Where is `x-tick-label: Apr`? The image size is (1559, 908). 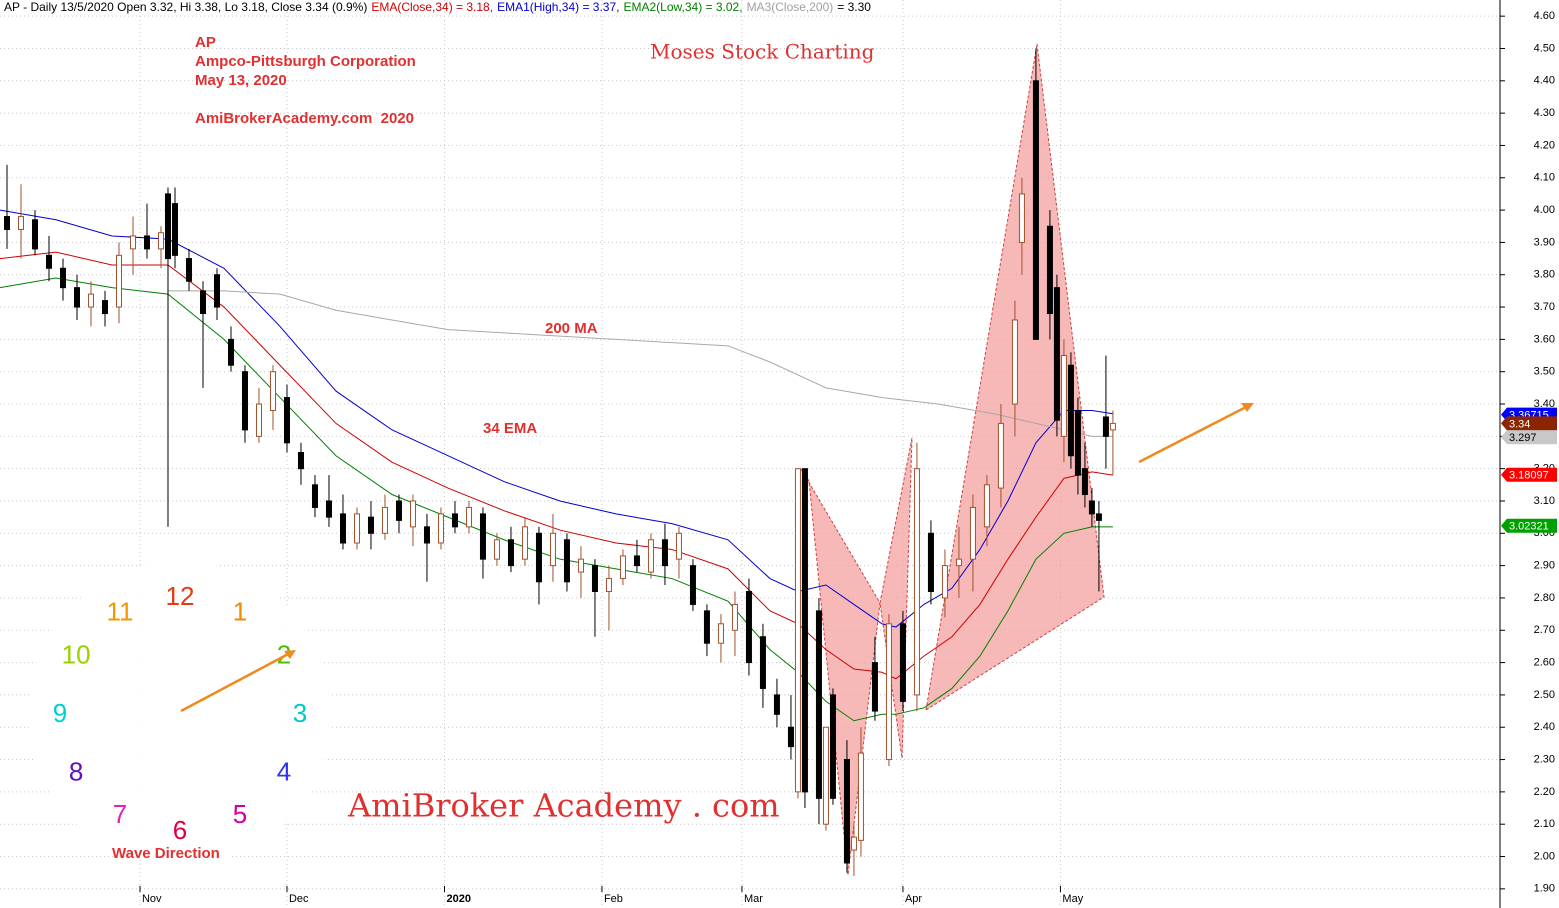 x-tick-label: Apr is located at coordinates (913, 899).